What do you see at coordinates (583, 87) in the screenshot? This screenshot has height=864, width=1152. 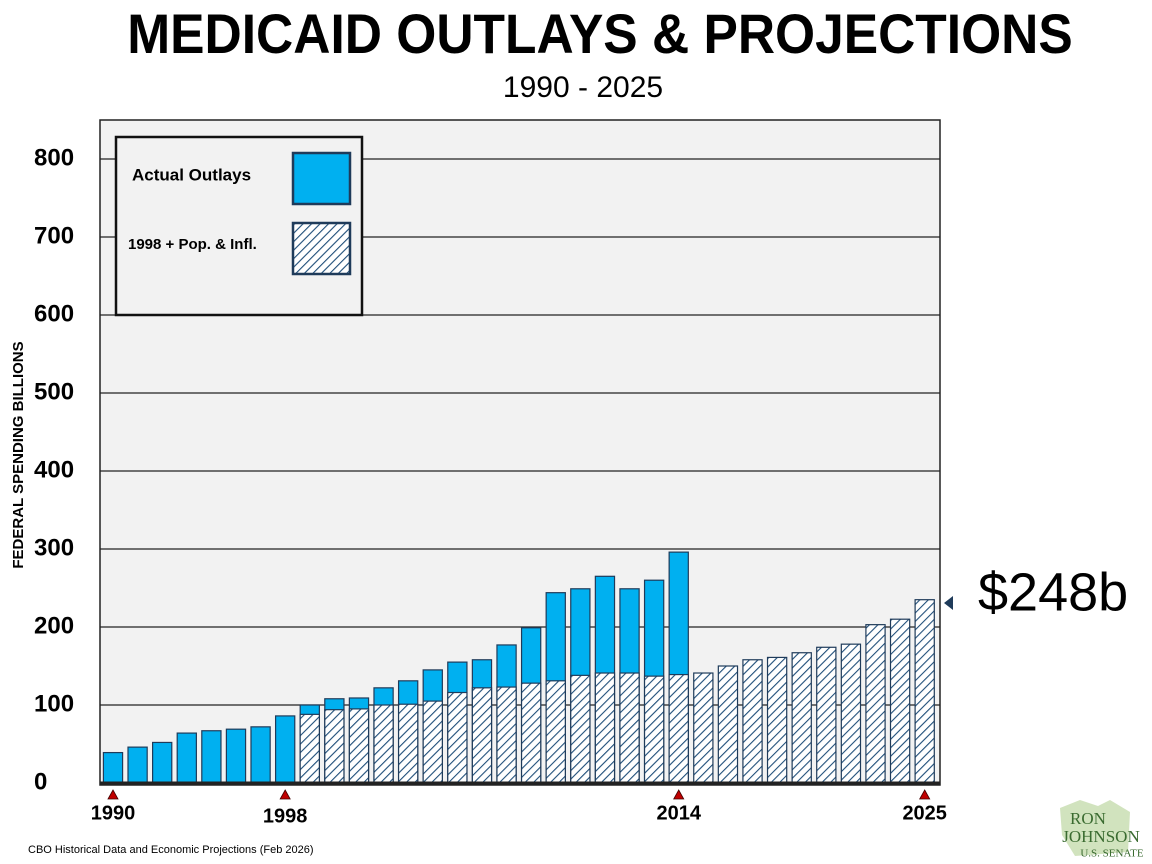 I see `chart-subtitle: 1990 - 2025` at bounding box center [583, 87].